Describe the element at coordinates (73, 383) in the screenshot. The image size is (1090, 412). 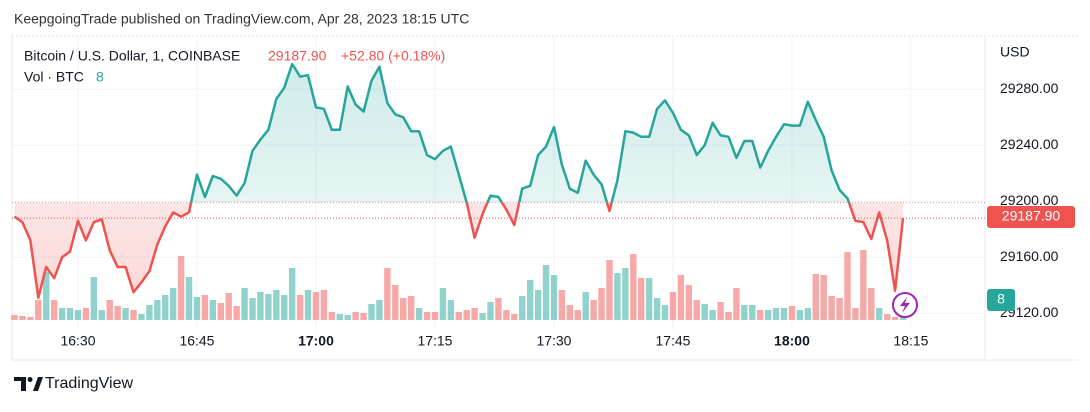
I see `tradingview-logo: TradingView` at that location.